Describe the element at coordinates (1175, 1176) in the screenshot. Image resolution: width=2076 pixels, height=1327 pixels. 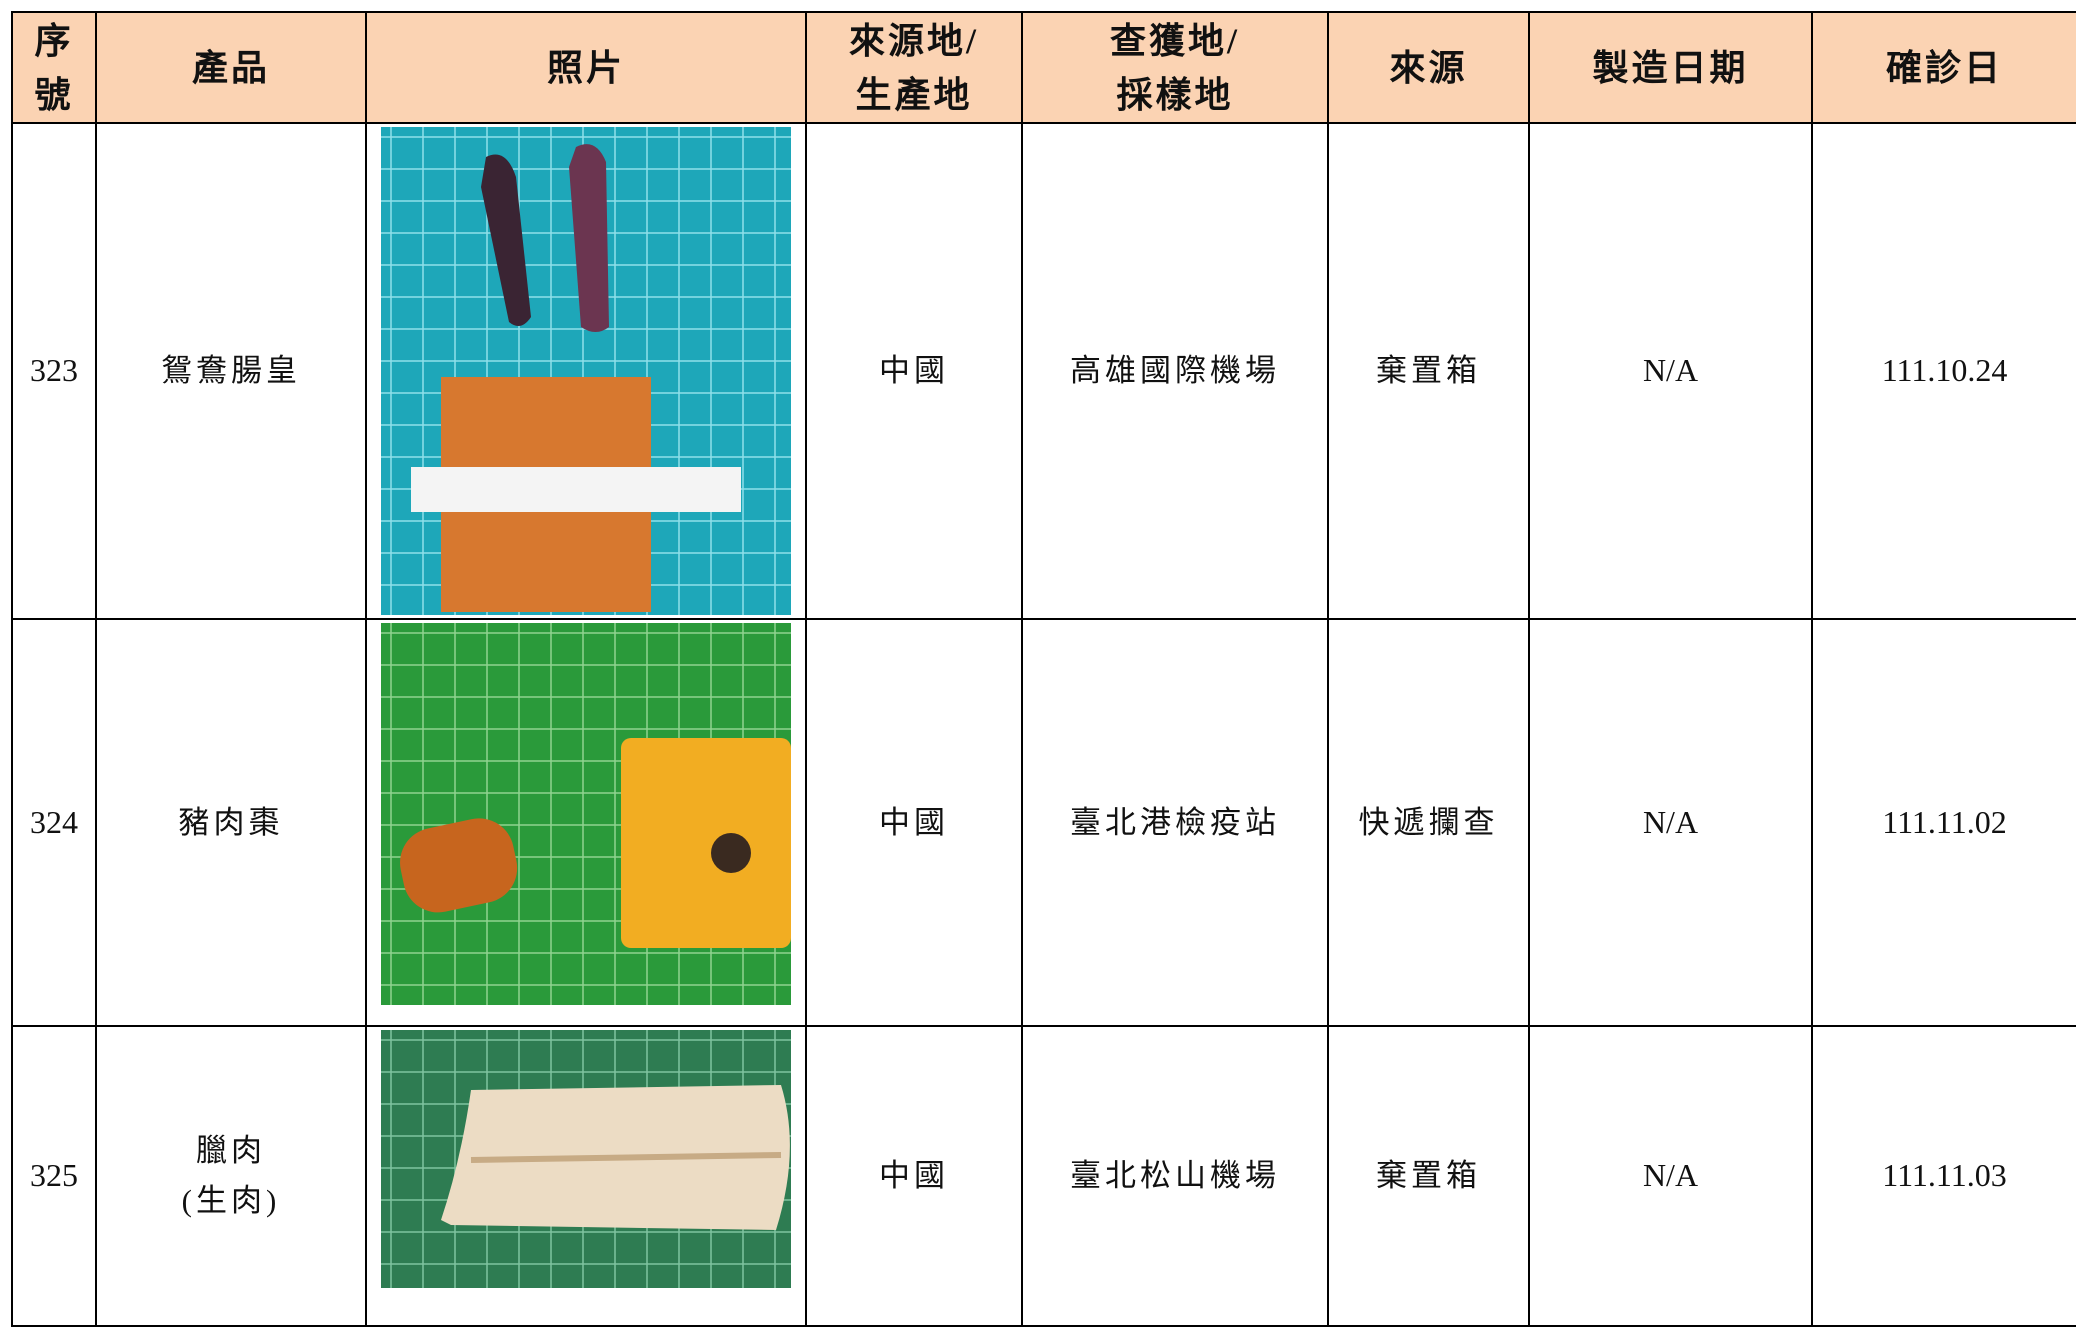
I see `seized-location: 臺北松山機場` at that location.